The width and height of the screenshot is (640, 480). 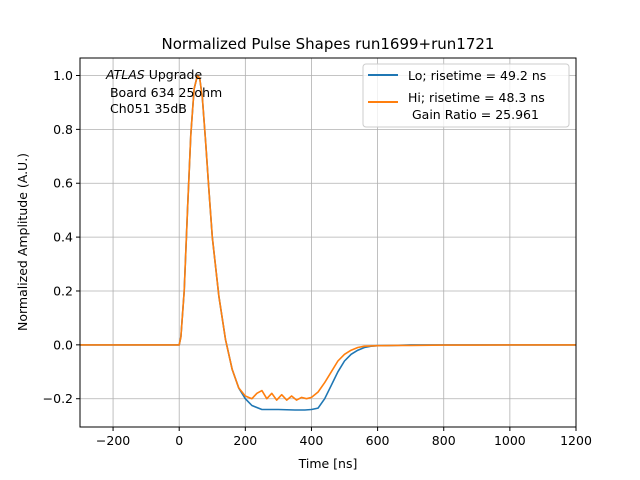 I want to click on y-tick-label: −0.2, so click(x=58, y=398).